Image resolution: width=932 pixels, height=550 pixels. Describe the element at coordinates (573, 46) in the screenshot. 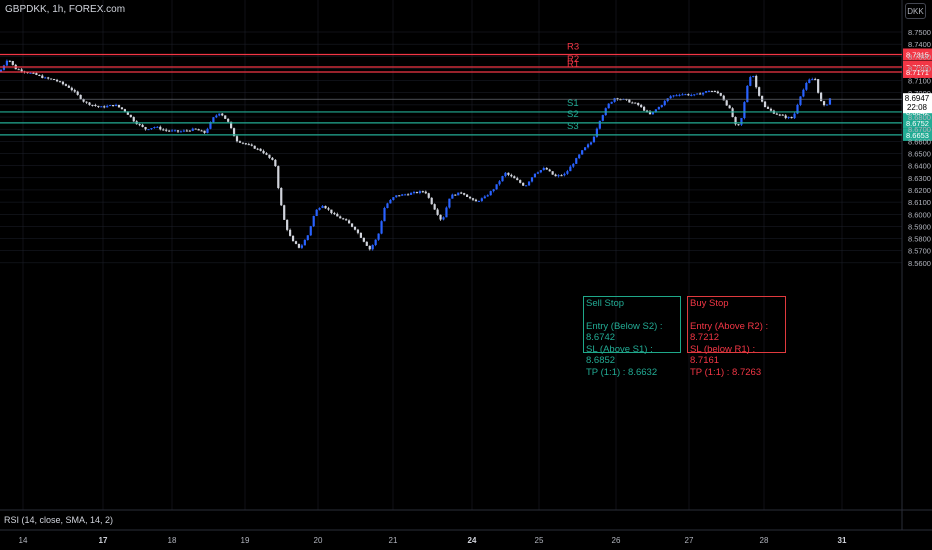

I see `level-name-r3: R3` at that location.